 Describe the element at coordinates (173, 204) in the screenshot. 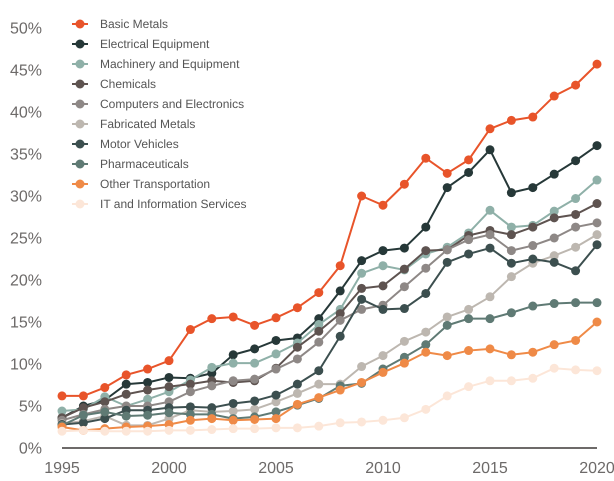

I see `legend-label: IT and Information Services` at that location.